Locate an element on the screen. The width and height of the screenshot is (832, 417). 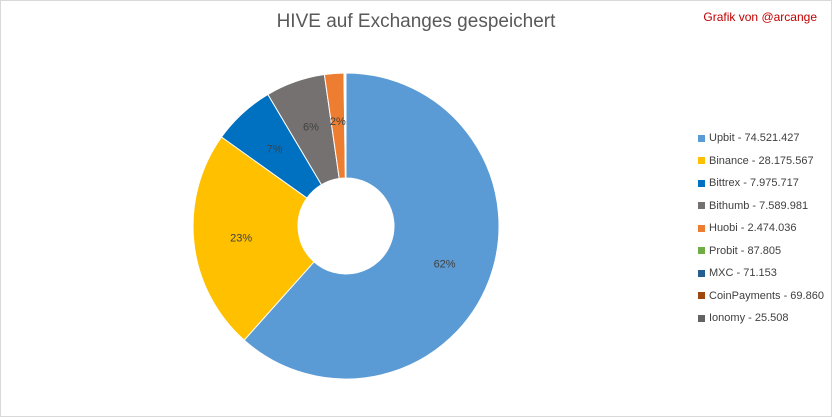
chart-title: HIVE auf Exchanges gespeichert is located at coordinates (416, 21).